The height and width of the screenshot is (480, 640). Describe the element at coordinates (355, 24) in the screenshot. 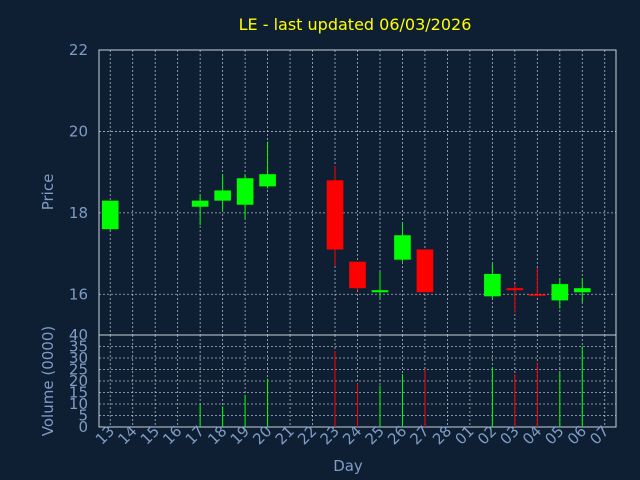

I see `chart-title: LE - last updated 06/03/2026` at that location.